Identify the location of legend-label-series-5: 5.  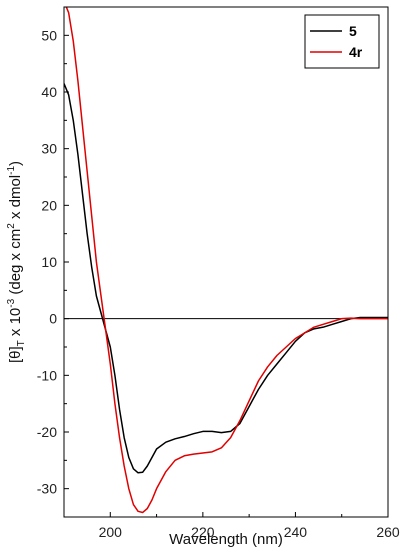
(353, 31).